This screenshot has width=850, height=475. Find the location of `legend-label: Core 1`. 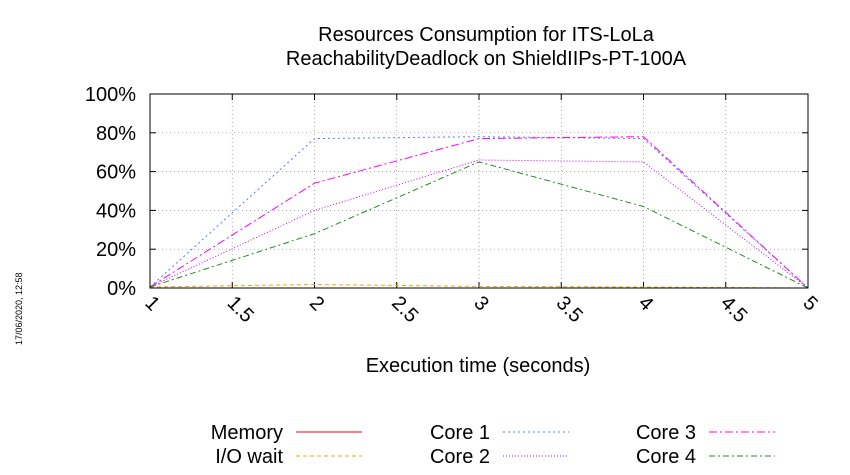

legend-label: Core 1 is located at coordinates (460, 433).